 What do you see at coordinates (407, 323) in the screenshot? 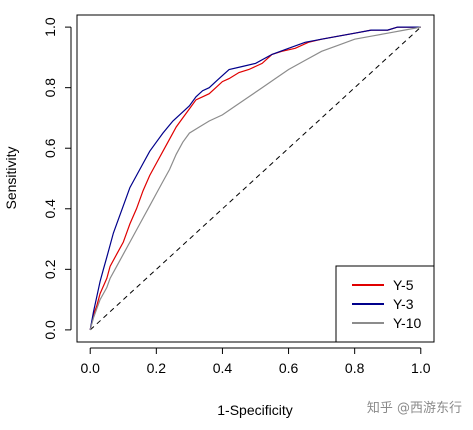
I see `legend-label-y-10: Y-10` at bounding box center [407, 323].